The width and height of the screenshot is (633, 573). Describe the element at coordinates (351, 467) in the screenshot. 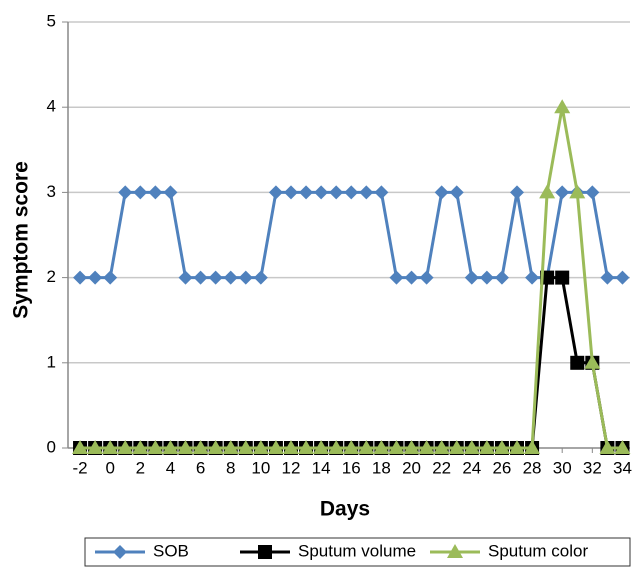

I see `x-tick-label: 16` at that location.